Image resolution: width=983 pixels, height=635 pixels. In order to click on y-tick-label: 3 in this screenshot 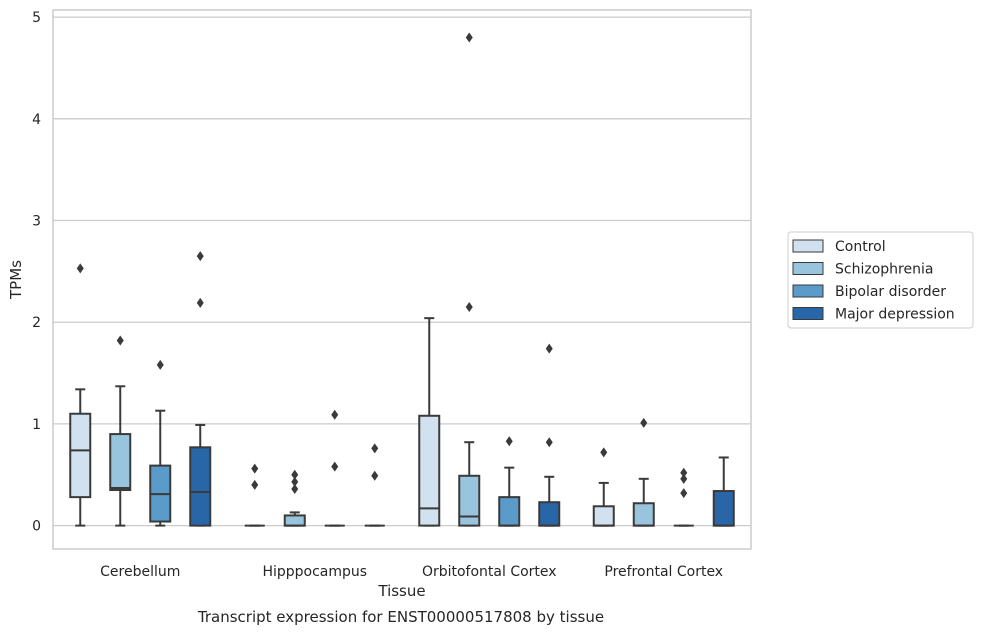, I will do `click(36, 222)`.